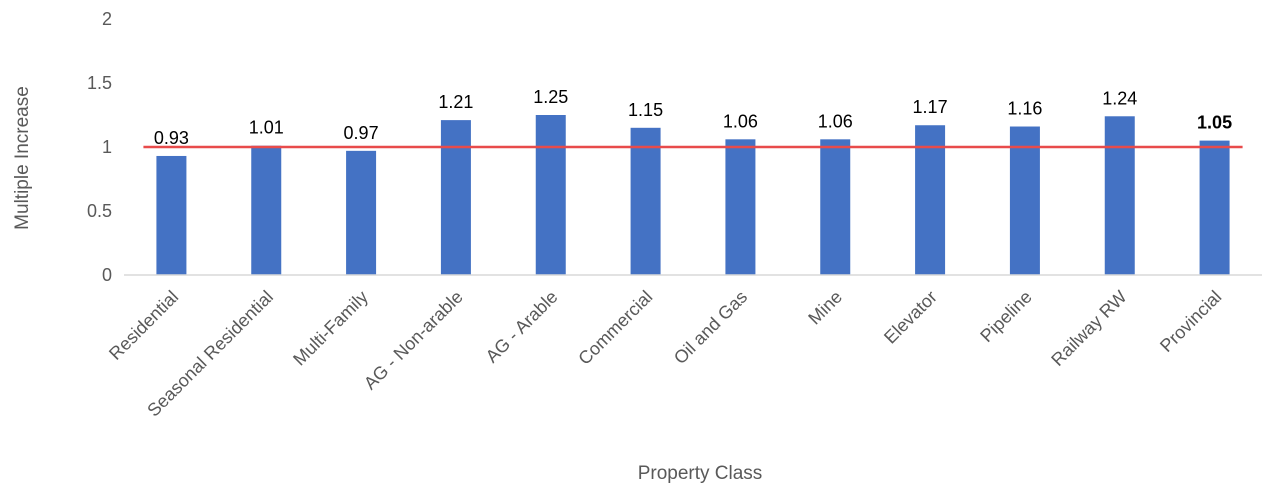 The height and width of the screenshot is (491, 1282). Describe the element at coordinates (1088, 328) in the screenshot. I see `x-tick-label: Railway RW` at that location.